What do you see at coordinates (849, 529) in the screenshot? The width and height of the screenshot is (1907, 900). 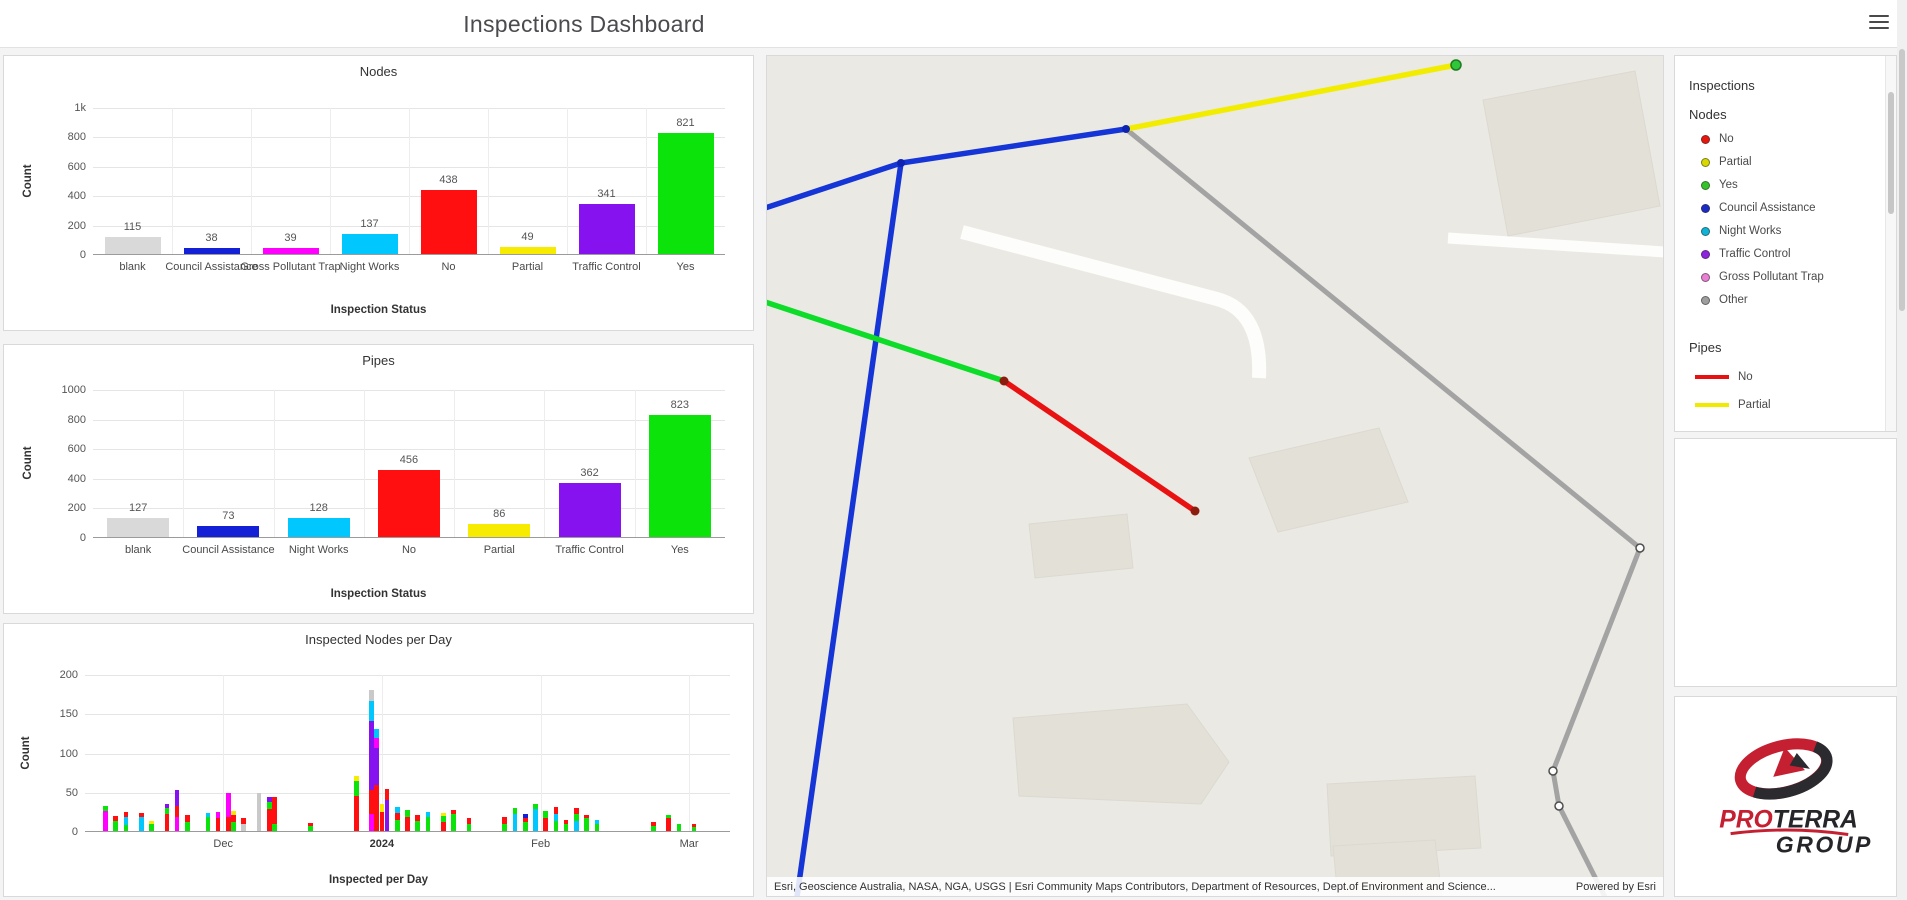 I see `map-line-council-b` at bounding box center [849, 529].